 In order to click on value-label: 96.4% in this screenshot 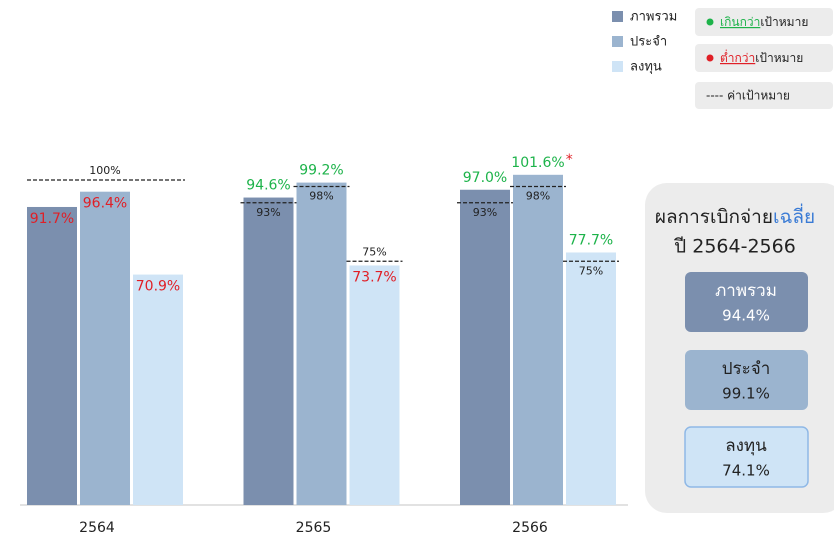, I will do `click(105, 204)`.